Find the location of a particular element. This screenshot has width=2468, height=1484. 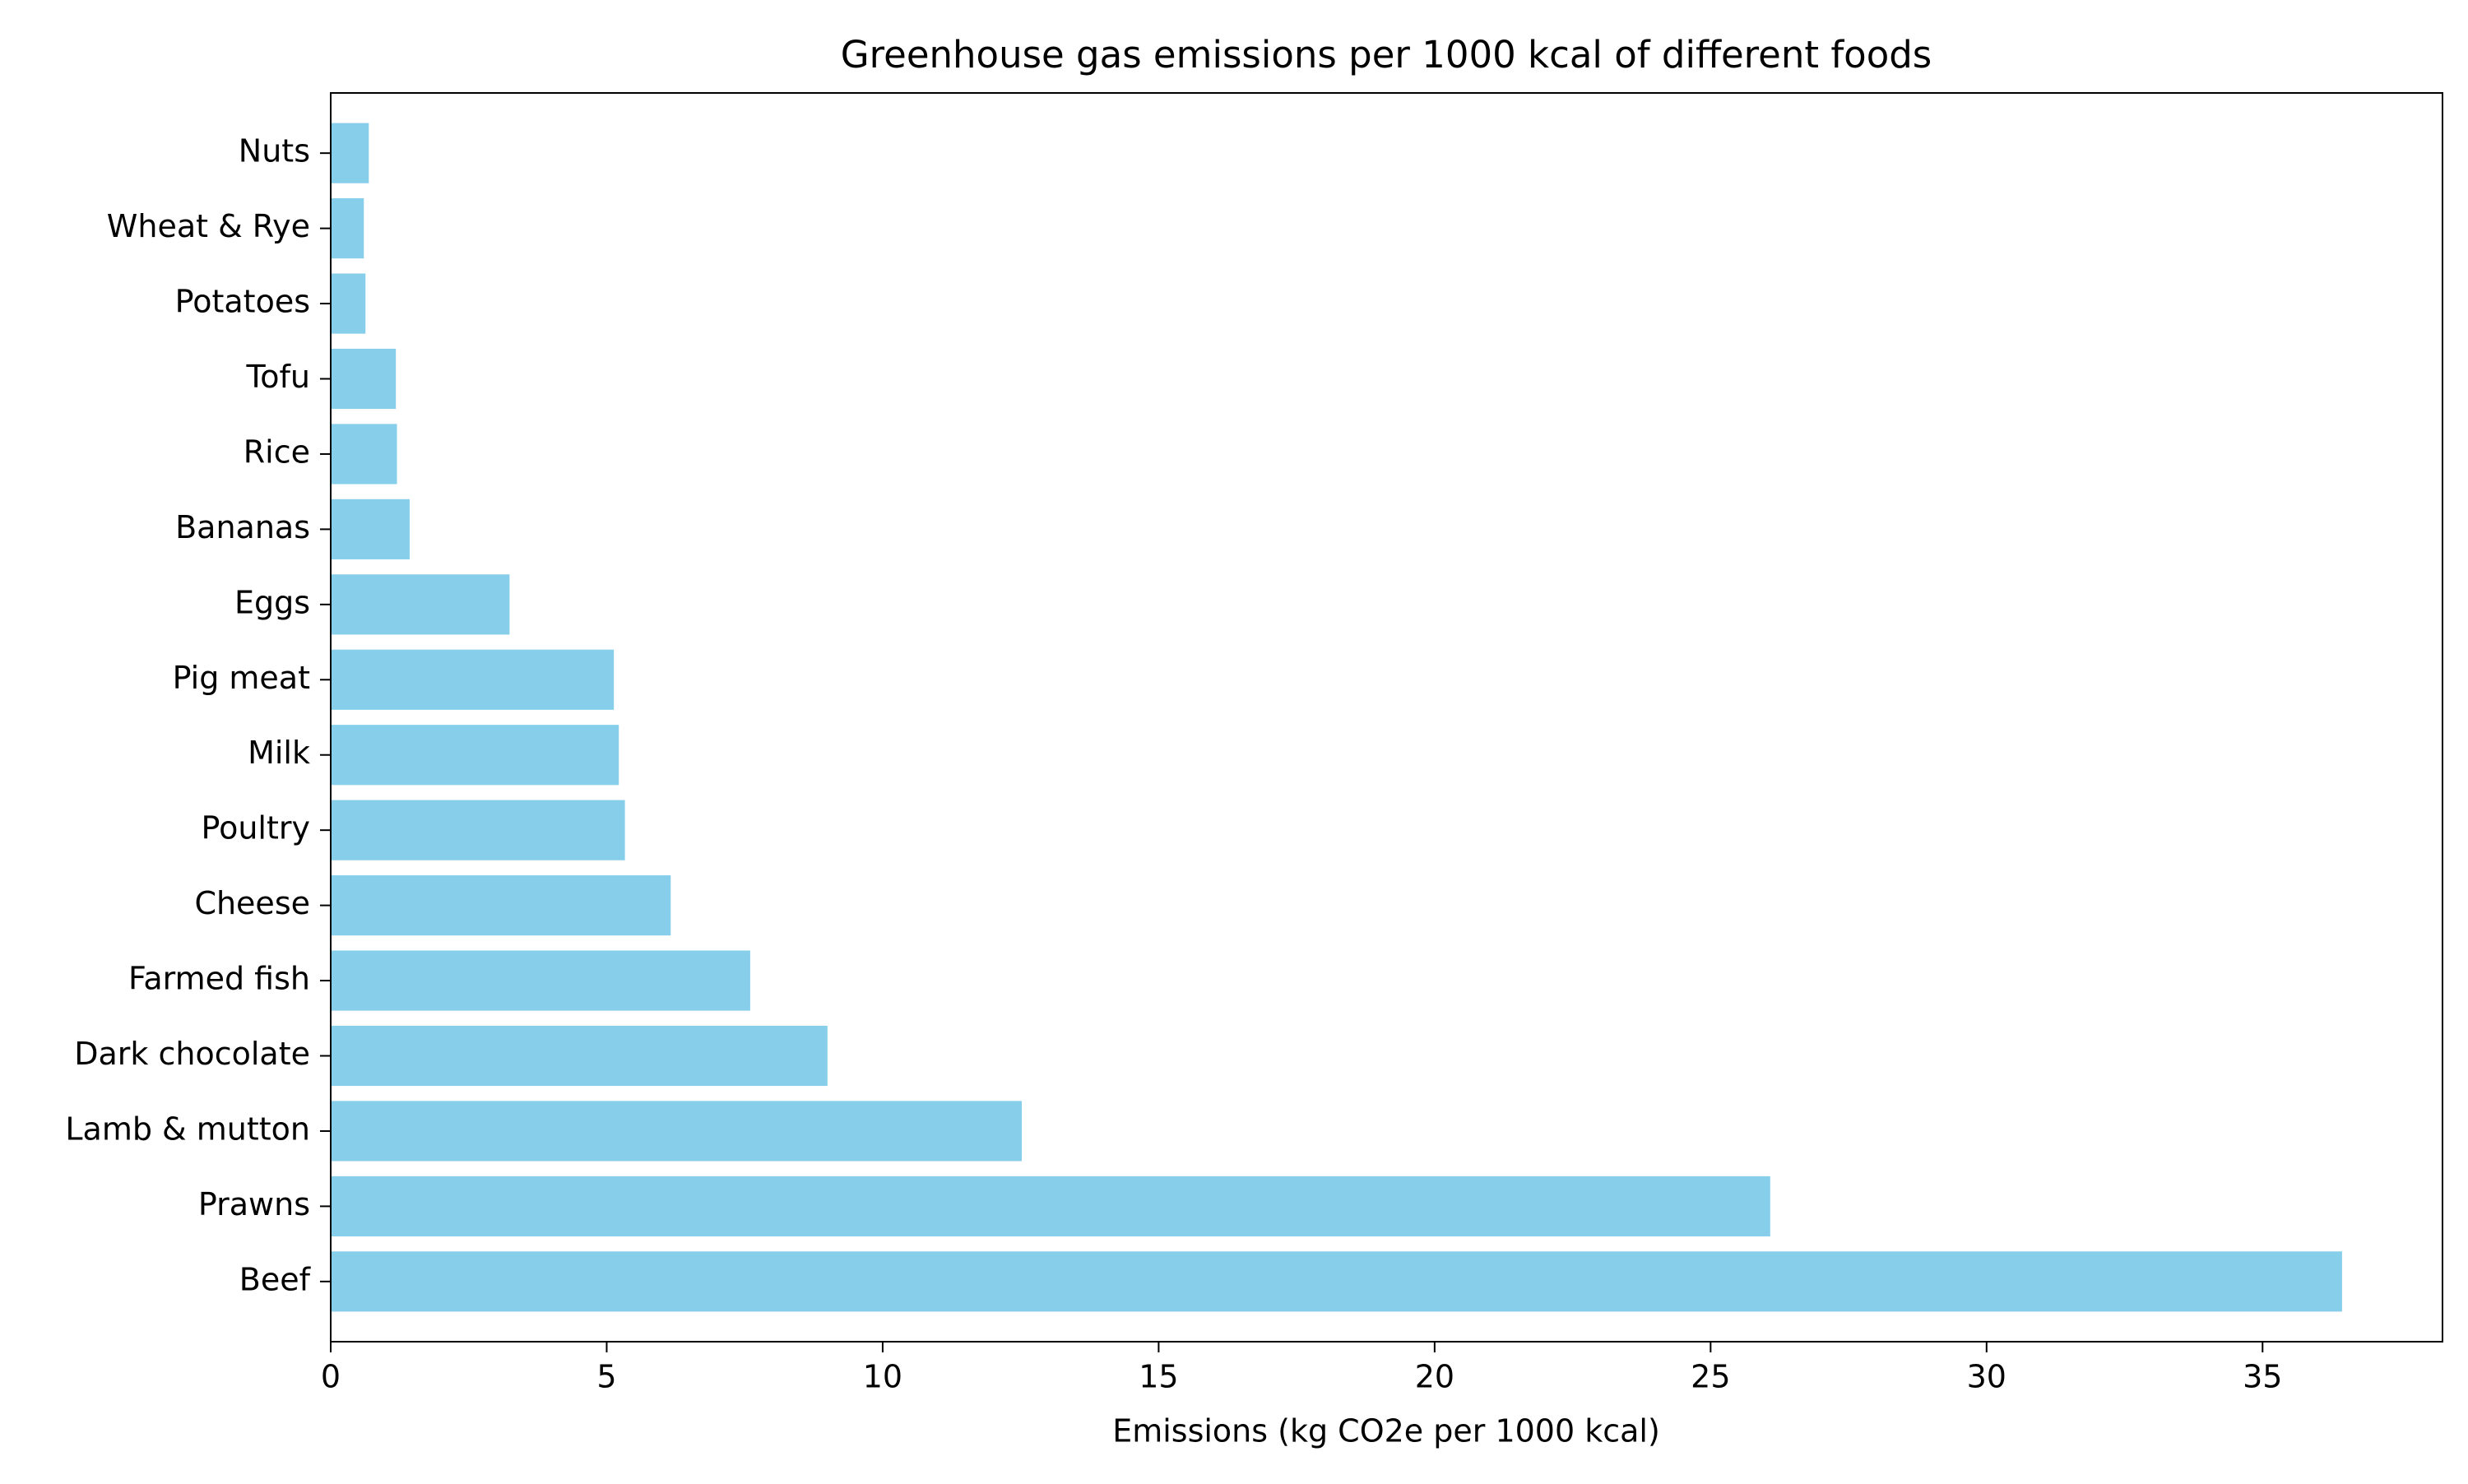

x-tick-label: 10 is located at coordinates (882, 1377).